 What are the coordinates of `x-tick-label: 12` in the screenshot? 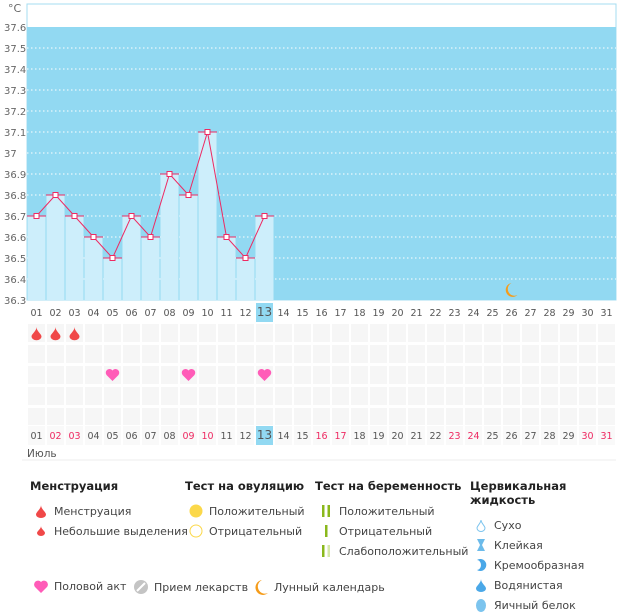 It's located at (245, 313).